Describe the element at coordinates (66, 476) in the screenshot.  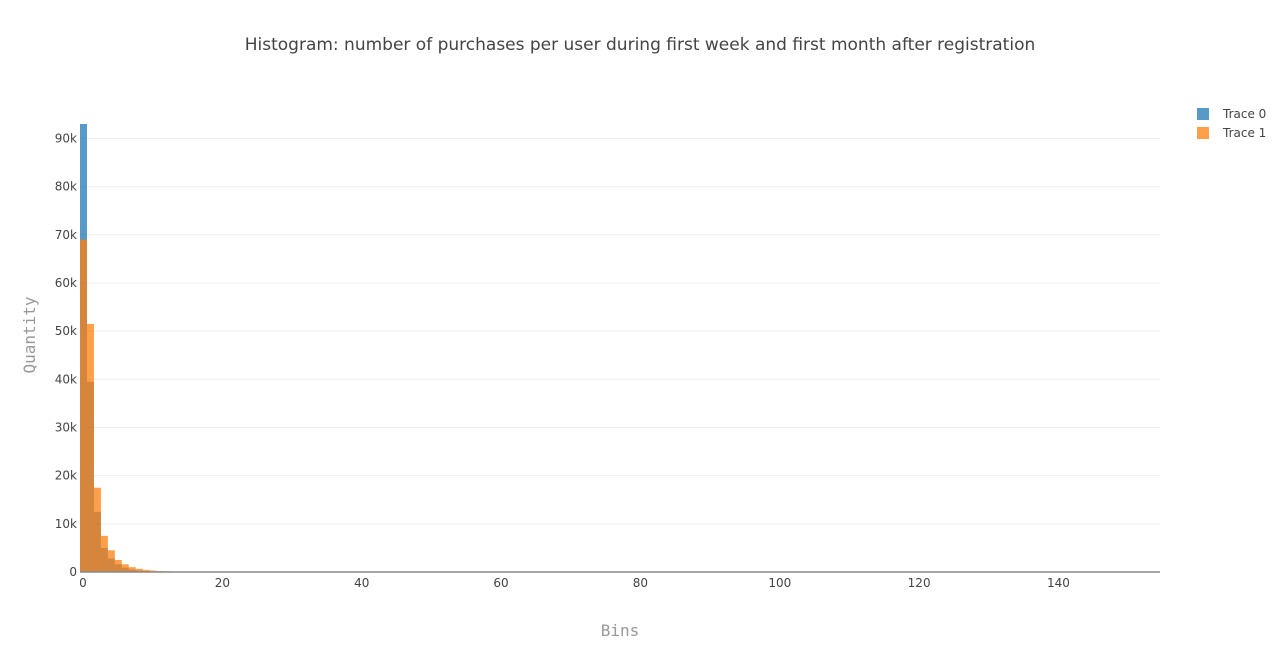
I see `y-tick-label: 20k` at that location.